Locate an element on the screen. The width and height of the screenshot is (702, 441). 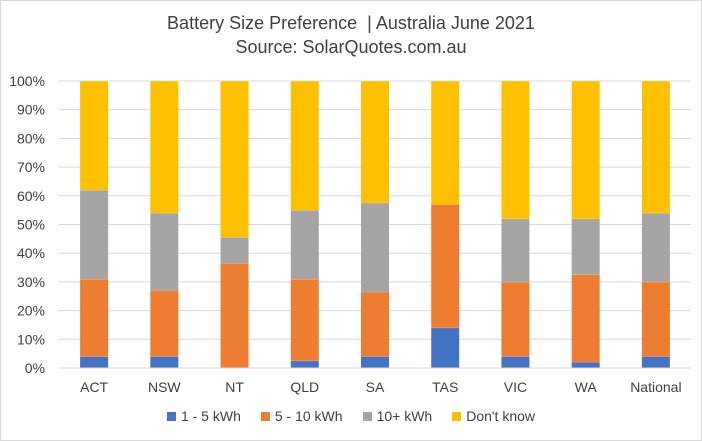
legend-label: 5 - 10 kWh is located at coordinates (308, 416).